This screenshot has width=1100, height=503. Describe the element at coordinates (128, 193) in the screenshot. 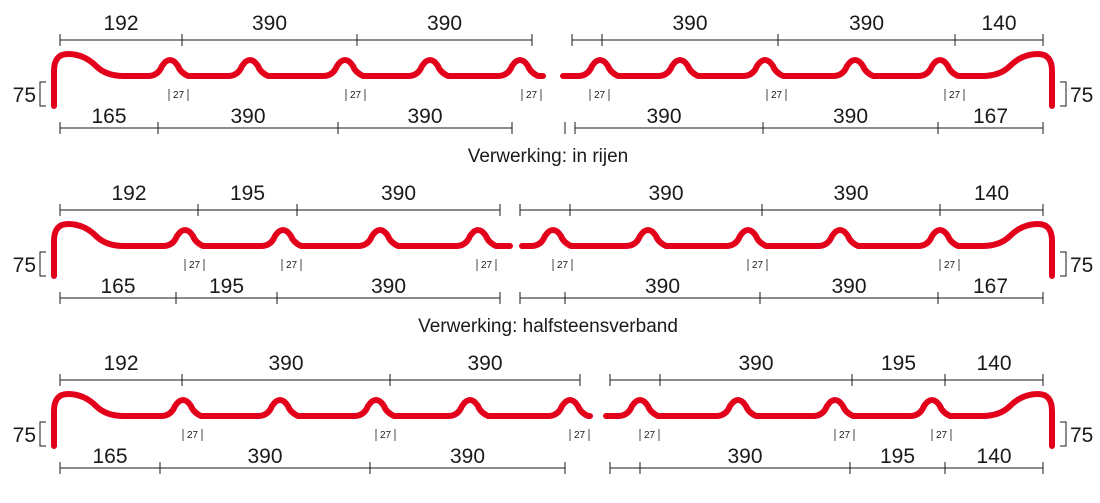

I see `row2-top-left-dim-label: 192` at that location.